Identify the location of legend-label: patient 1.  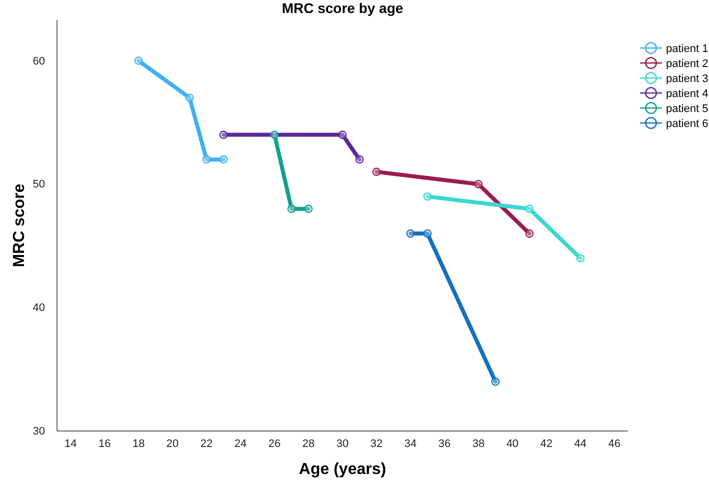
(687, 49).